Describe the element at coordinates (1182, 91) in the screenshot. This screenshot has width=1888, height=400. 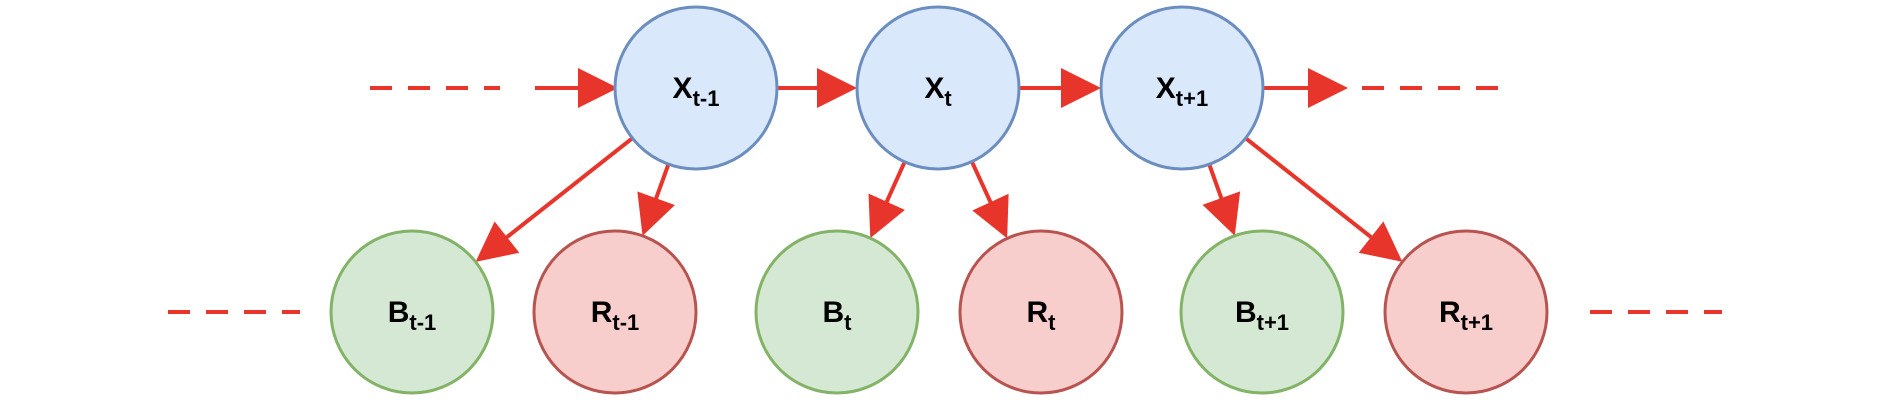
I see `svg-text: Xt+1` at that location.